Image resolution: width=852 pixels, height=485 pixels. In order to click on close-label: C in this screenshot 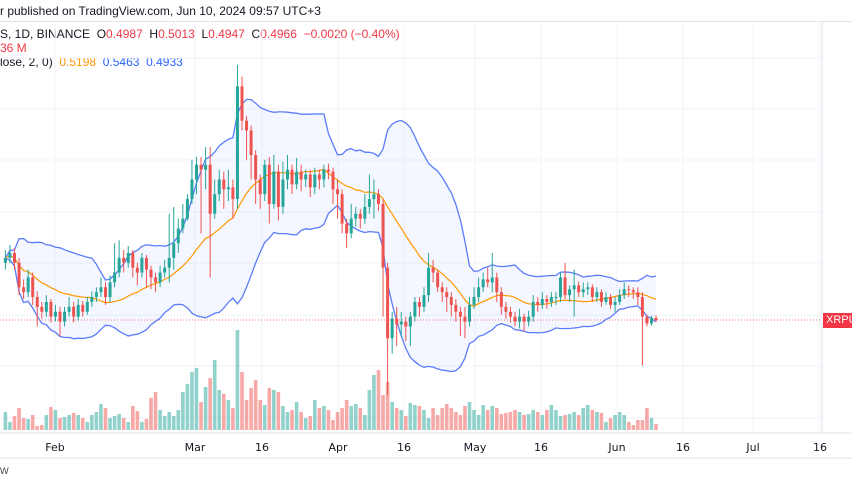, I will do `click(256, 34)`.